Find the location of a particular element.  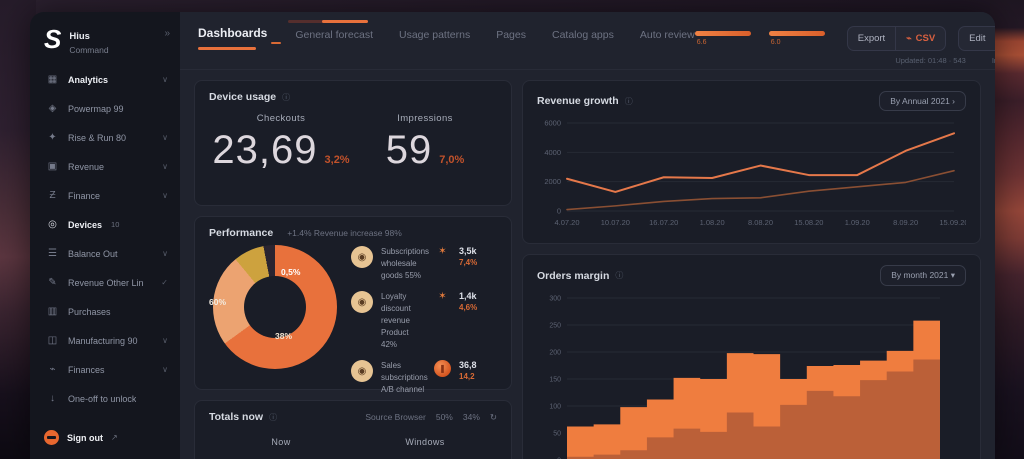

sidebar-item: ◎ Devices 10 is located at coordinates (105, 224).